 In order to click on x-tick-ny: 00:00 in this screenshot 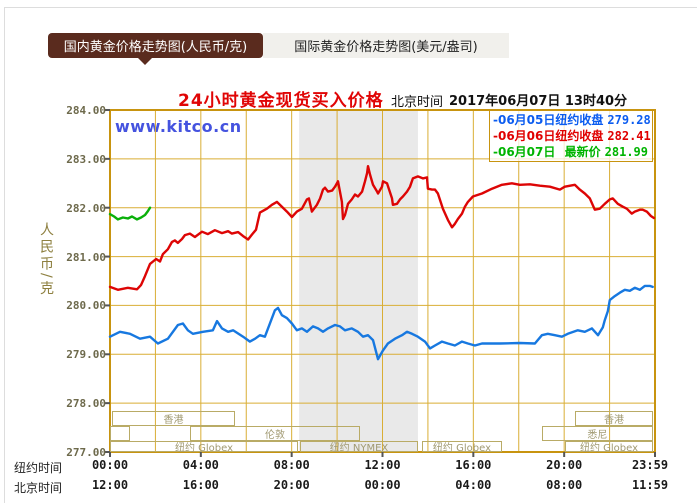, I will do `click(110, 465)`.